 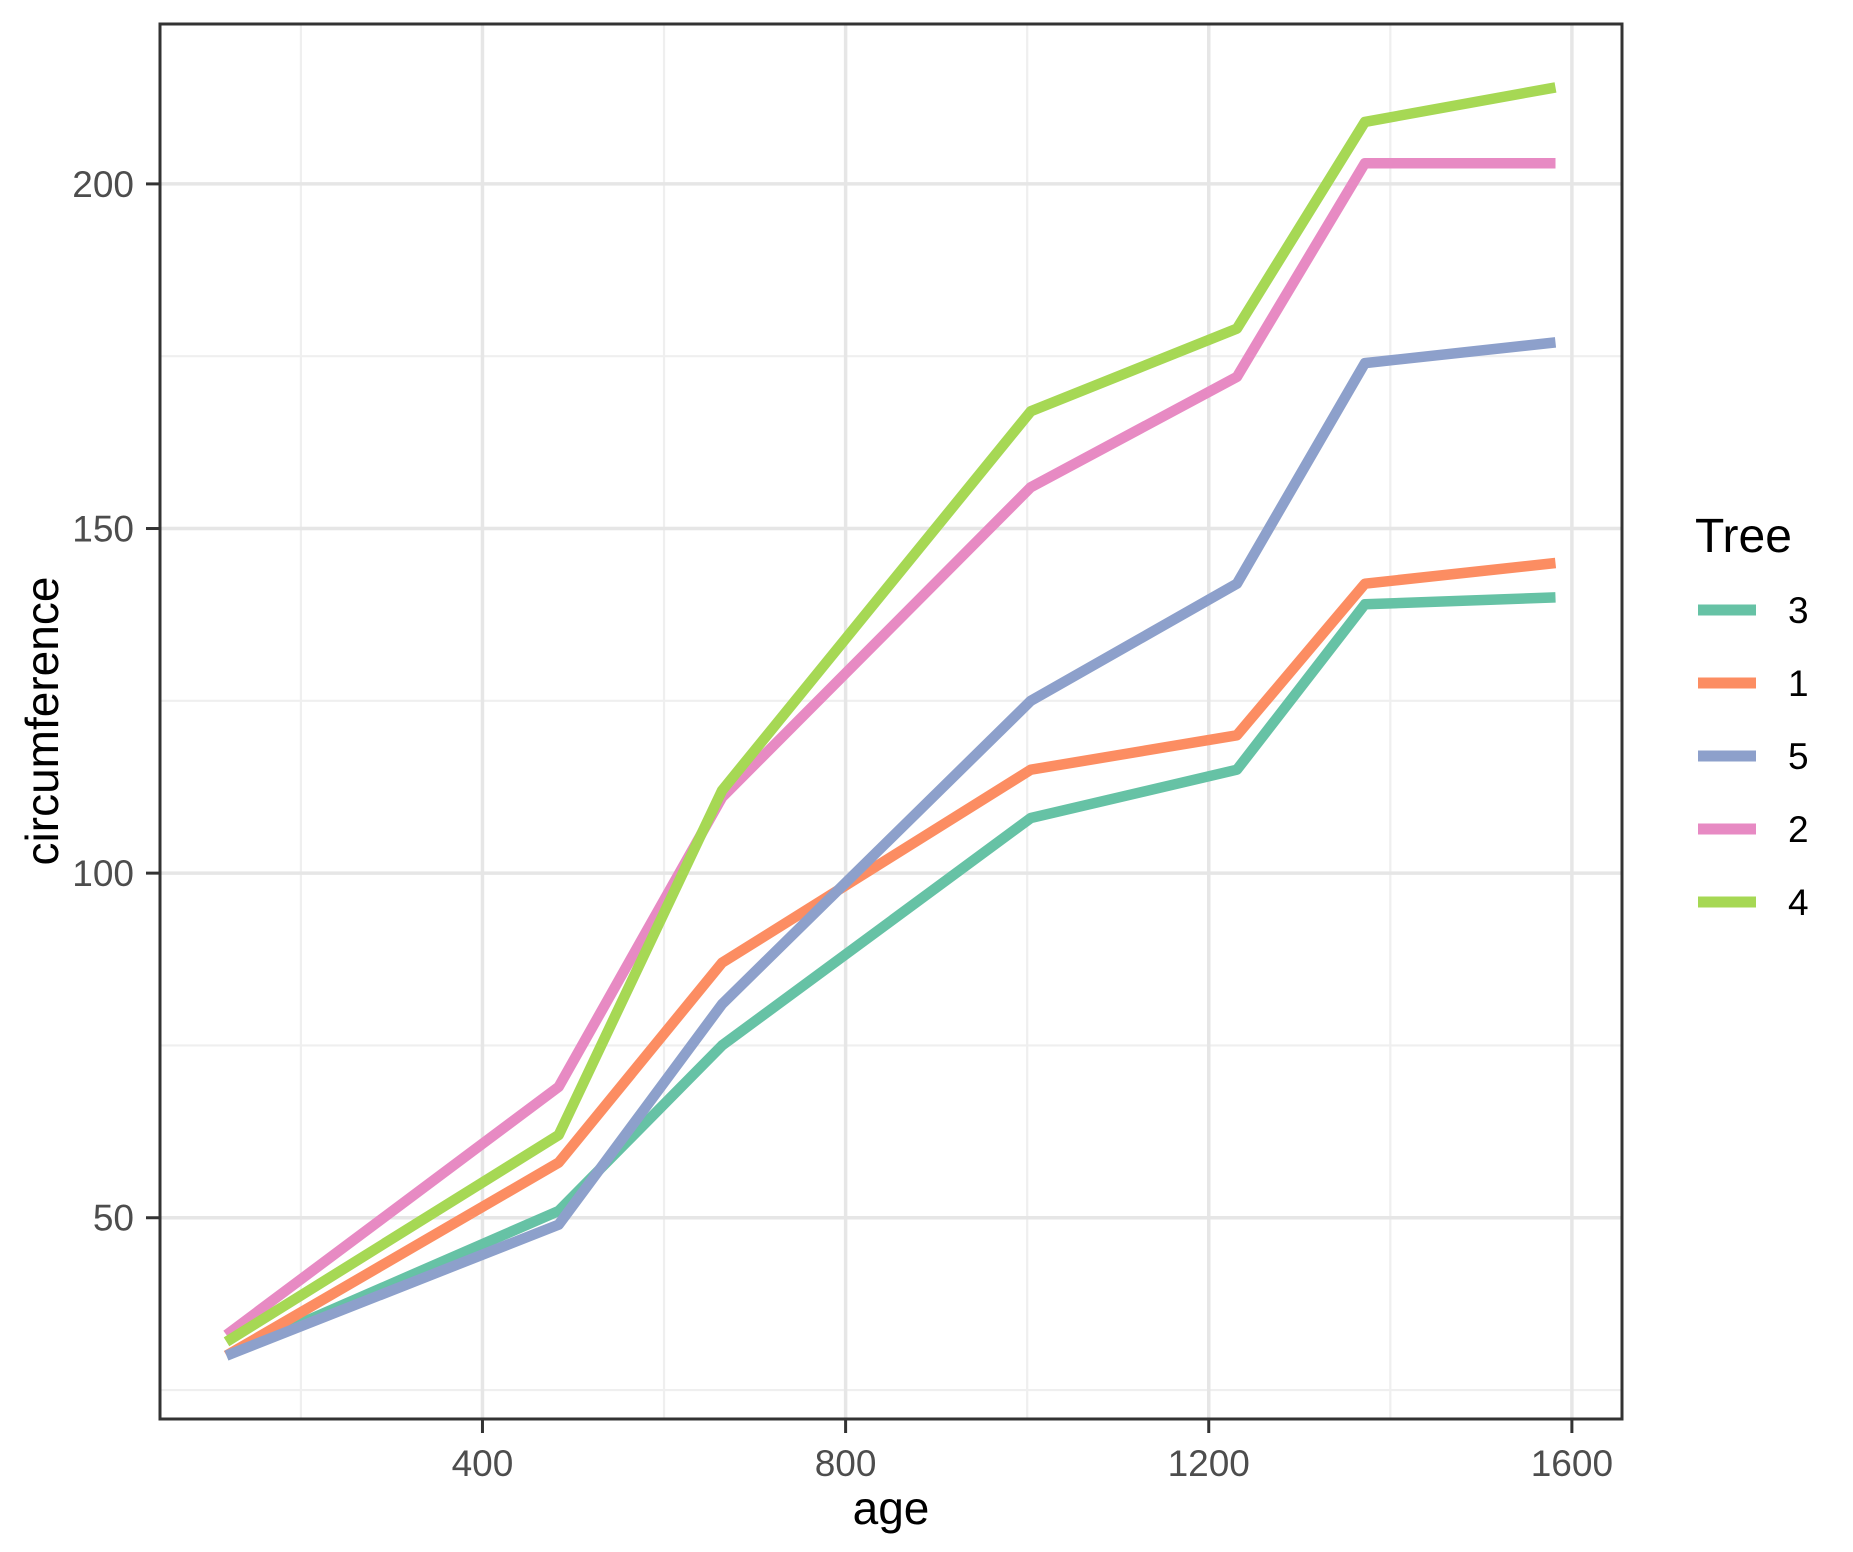 What do you see at coordinates (1798, 610) in the screenshot?
I see `legend-label-3: 3` at bounding box center [1798, 610].